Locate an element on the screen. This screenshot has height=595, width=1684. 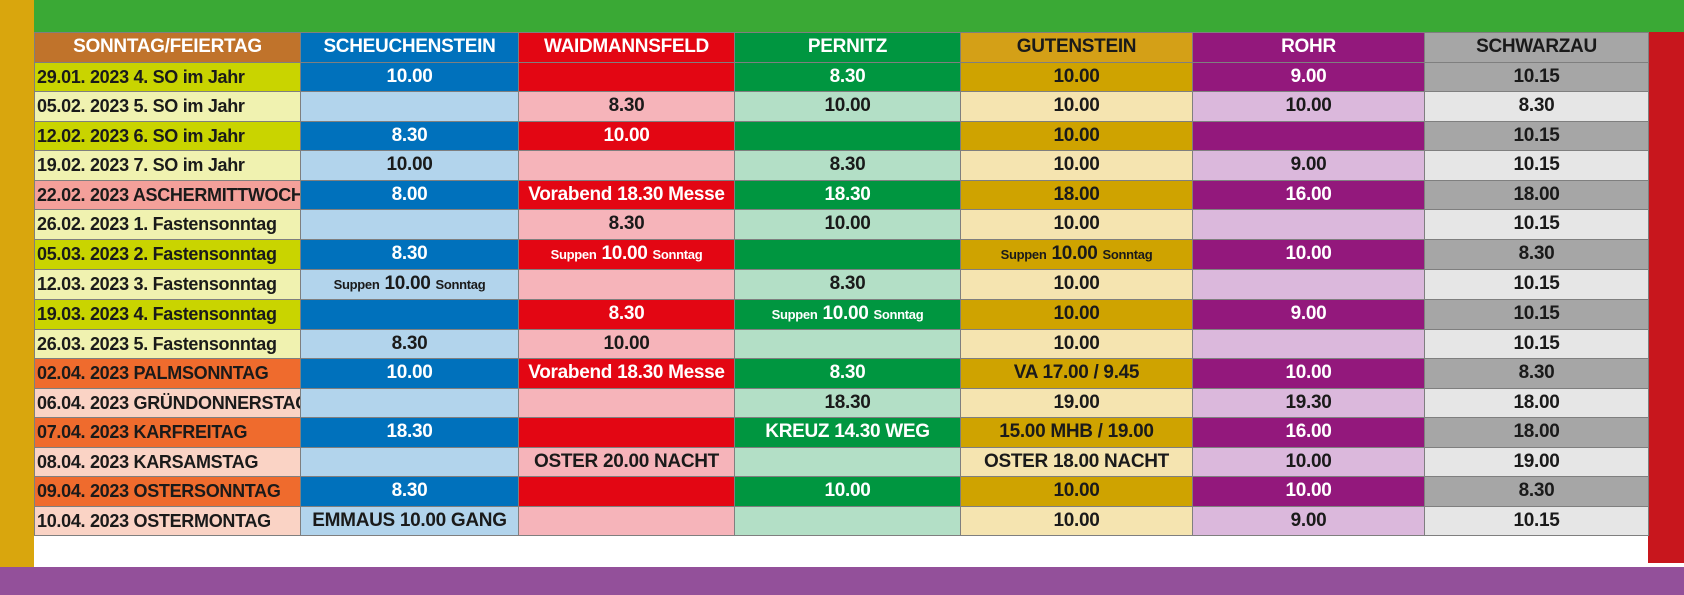
header-date: SONNTAG/FEIERTAG is located at coordinates (167, 47).